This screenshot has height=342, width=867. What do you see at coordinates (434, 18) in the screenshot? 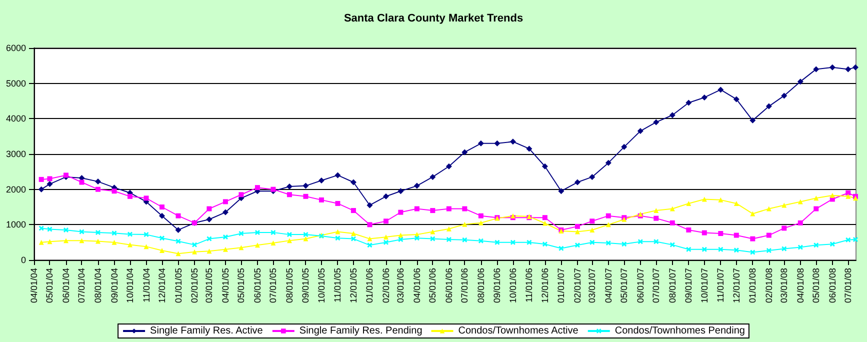
I see `chart-title: Santa Clara County Market Trends` at bounding box center [434, 18].